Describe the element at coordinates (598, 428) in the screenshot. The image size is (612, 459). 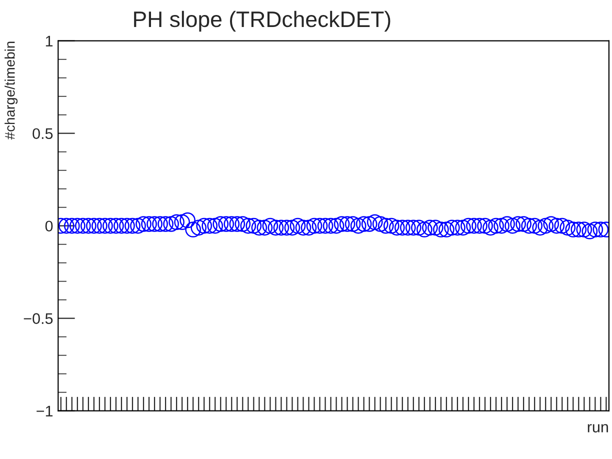
I see `x-axis-title: run` at that location.